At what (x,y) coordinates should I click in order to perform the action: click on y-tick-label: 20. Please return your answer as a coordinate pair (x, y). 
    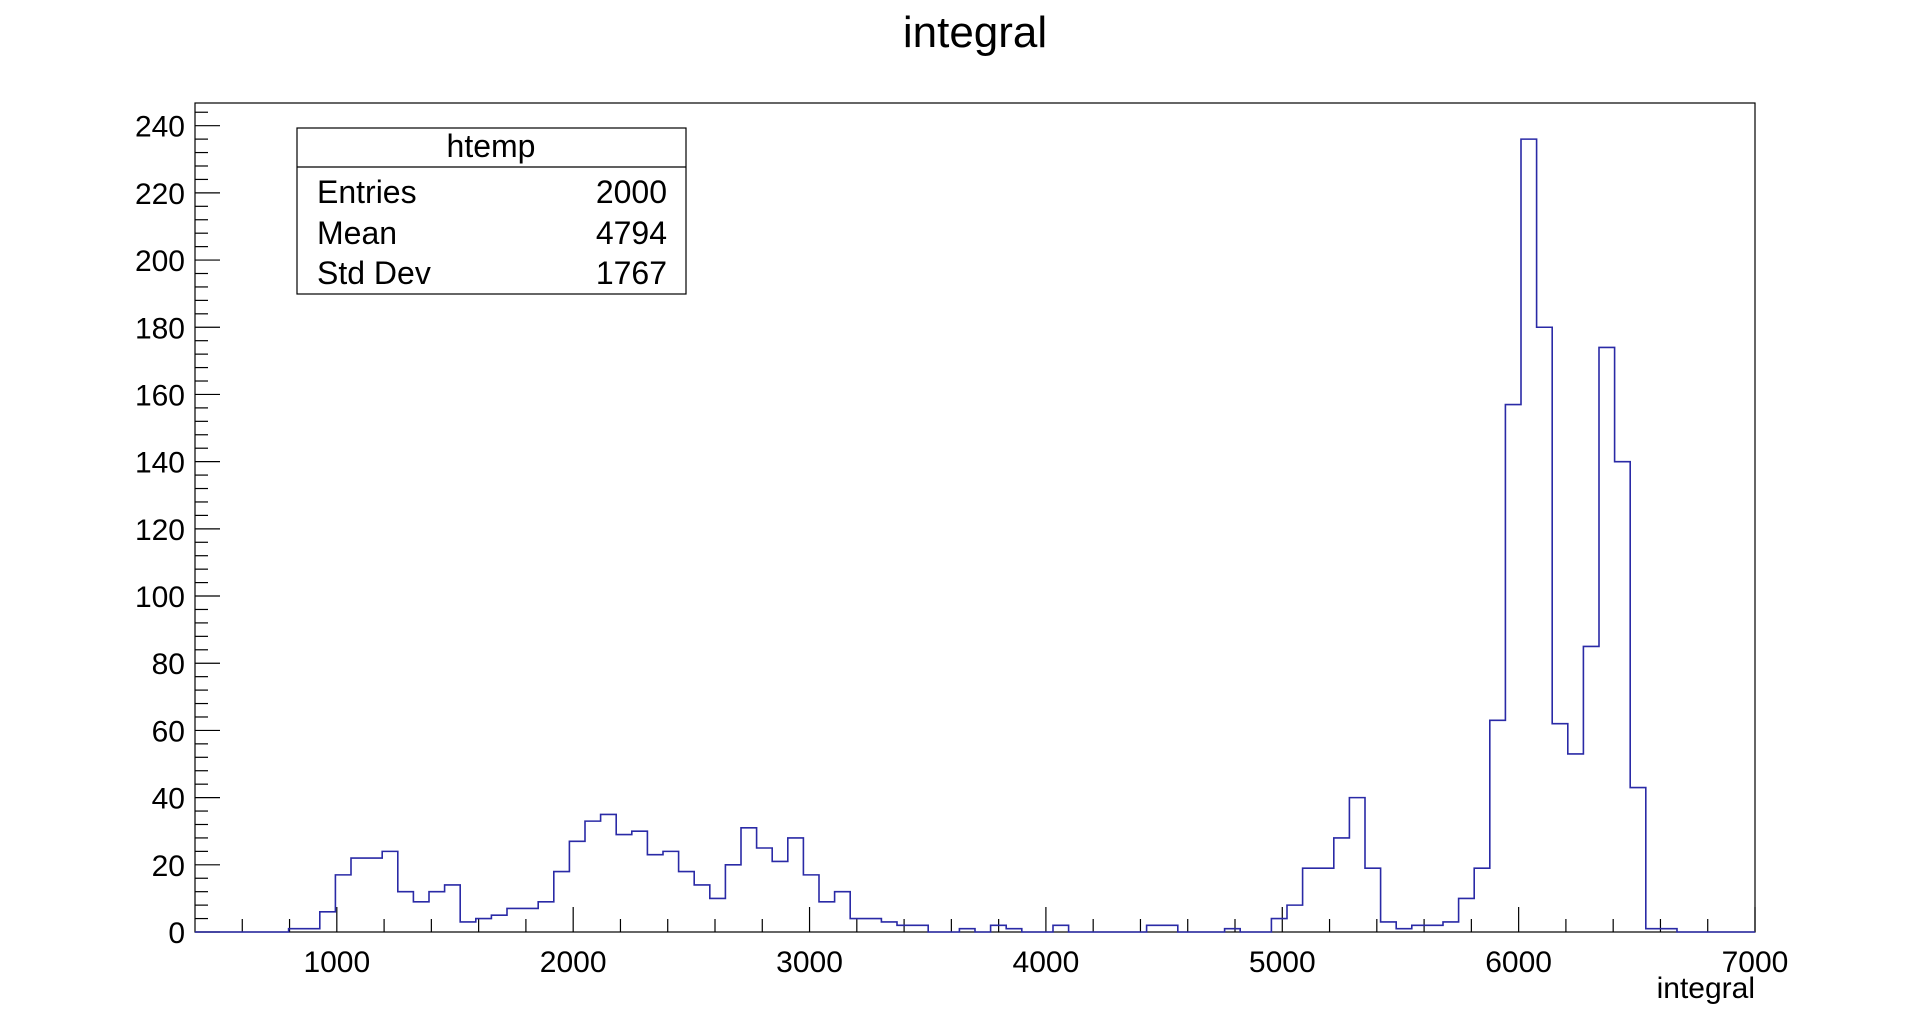
    Looking at the image, I should click on (168, 866).